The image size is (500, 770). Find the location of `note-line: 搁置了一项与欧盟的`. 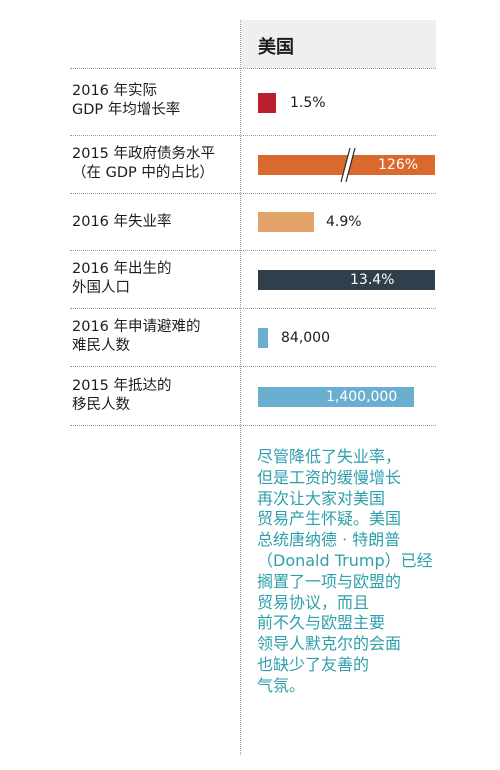

note-line: 搁置了一项与欧盟的 is located at coordinates (329, 581).